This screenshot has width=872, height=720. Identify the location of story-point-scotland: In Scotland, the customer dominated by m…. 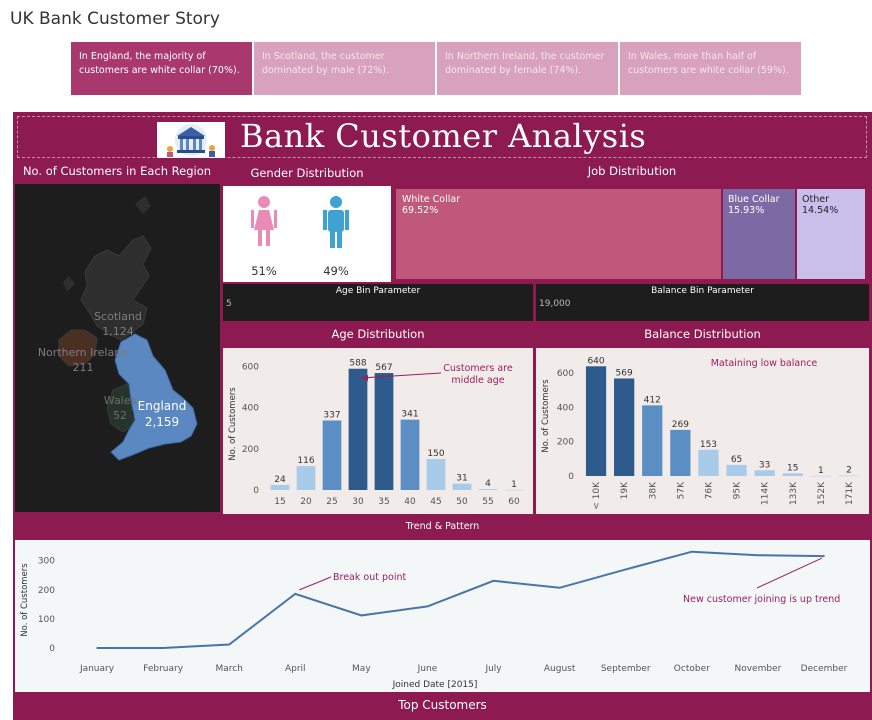
(344, 68).